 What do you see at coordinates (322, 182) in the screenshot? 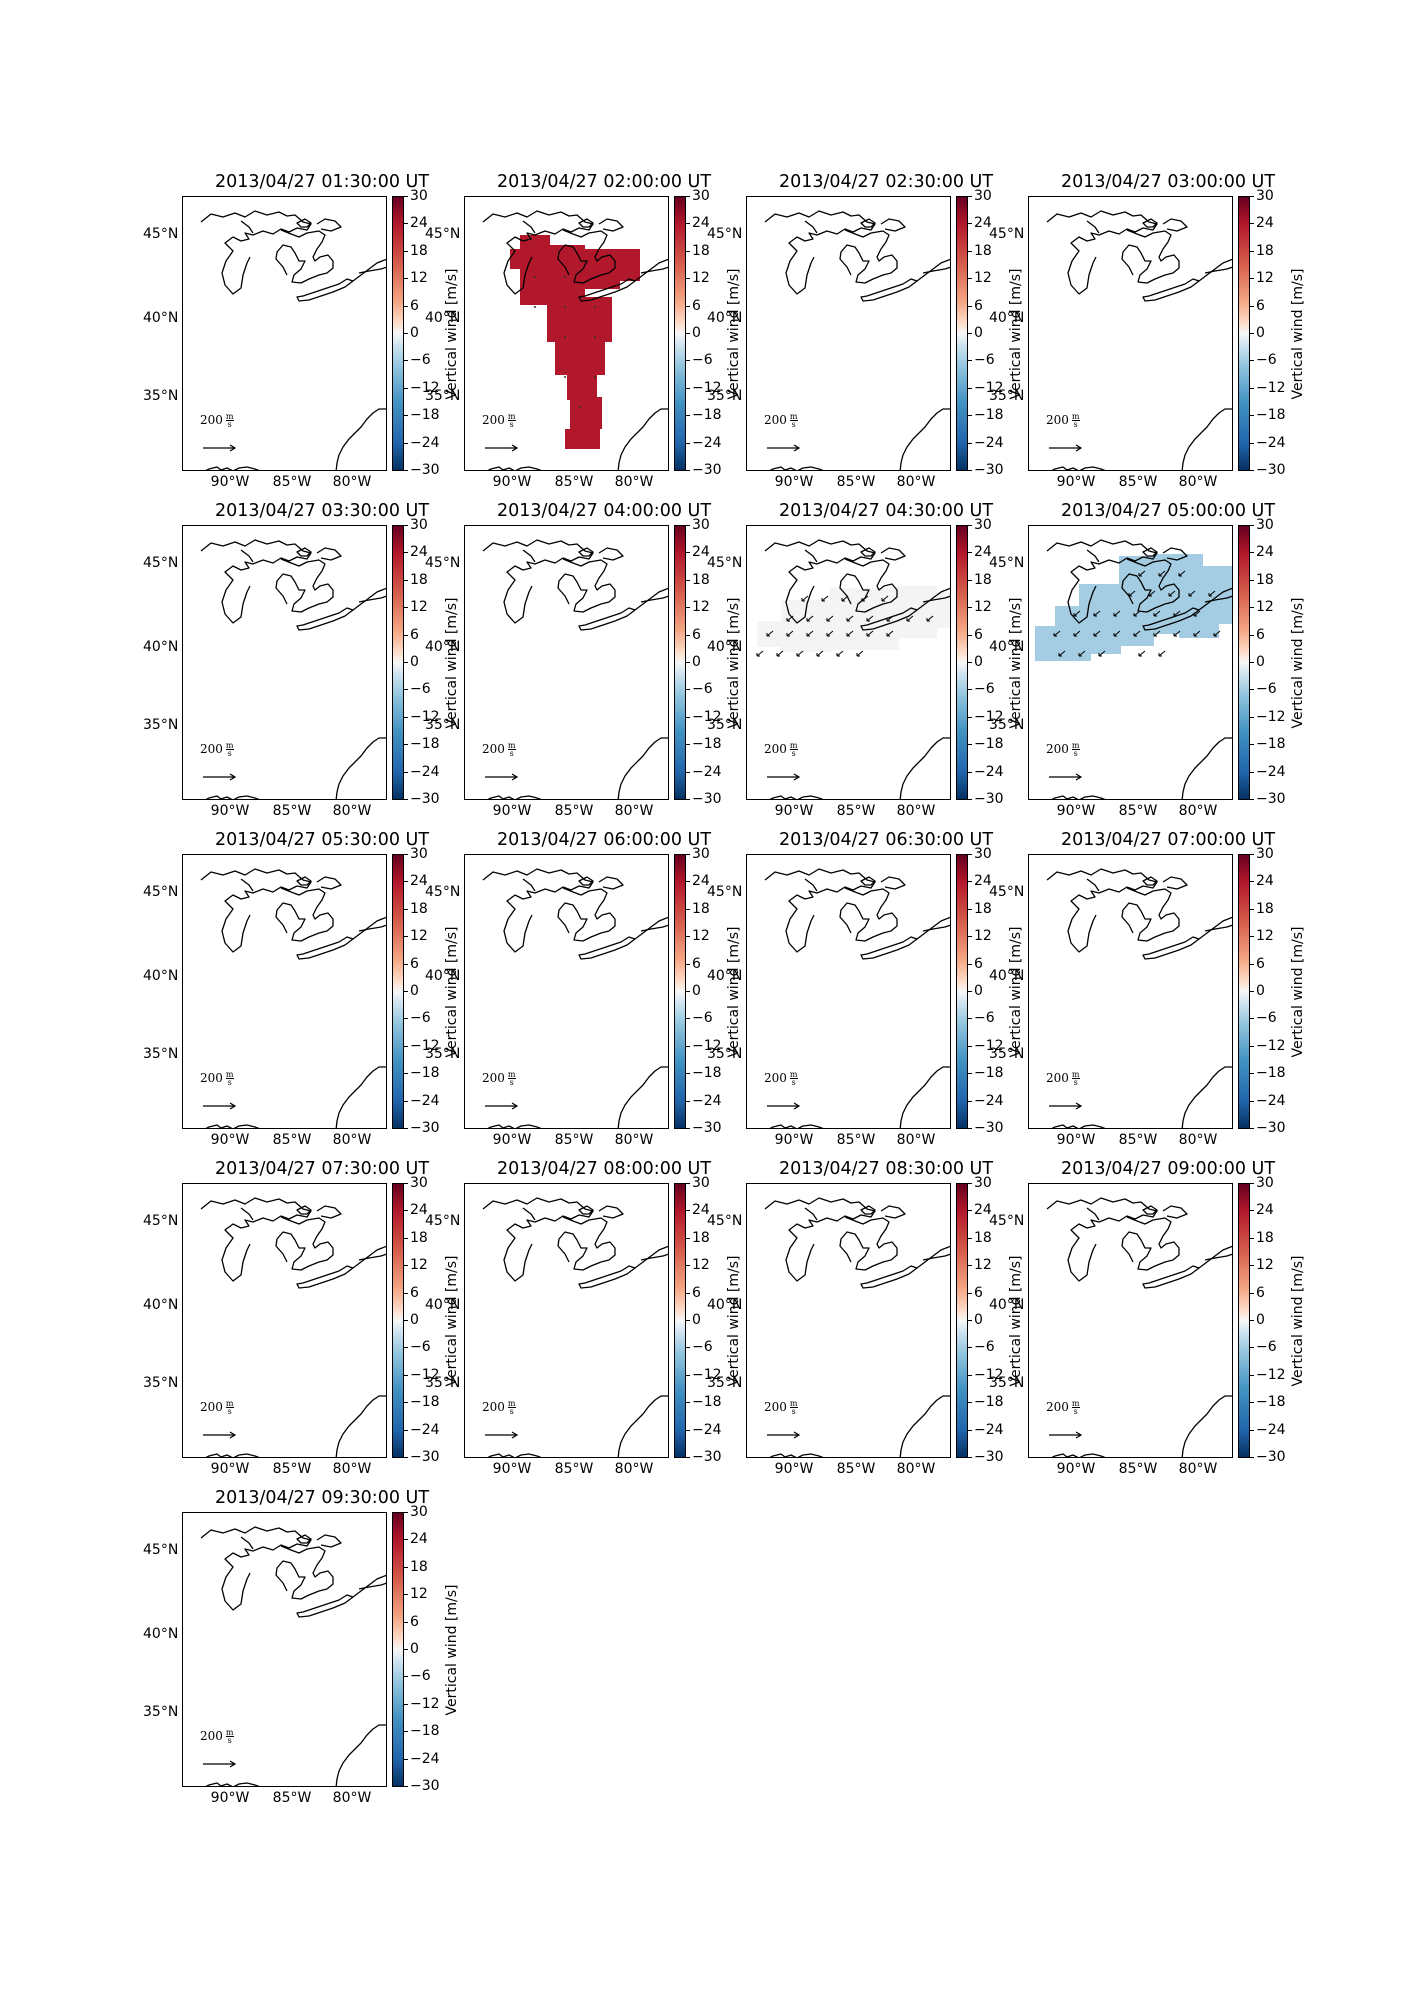
I see `panel-title: 2013/04/27 01:30:00 UT` at bounding box center [322, 182].